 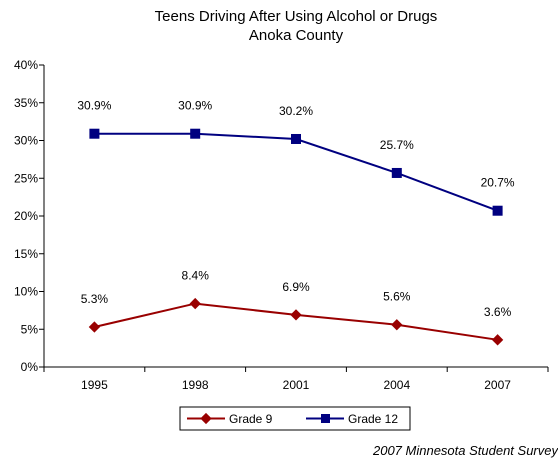 What do you see at coordinates (26, 178) in the screenshot?
I see `y-tick-label: 25%` at bounding box center [26, 178].